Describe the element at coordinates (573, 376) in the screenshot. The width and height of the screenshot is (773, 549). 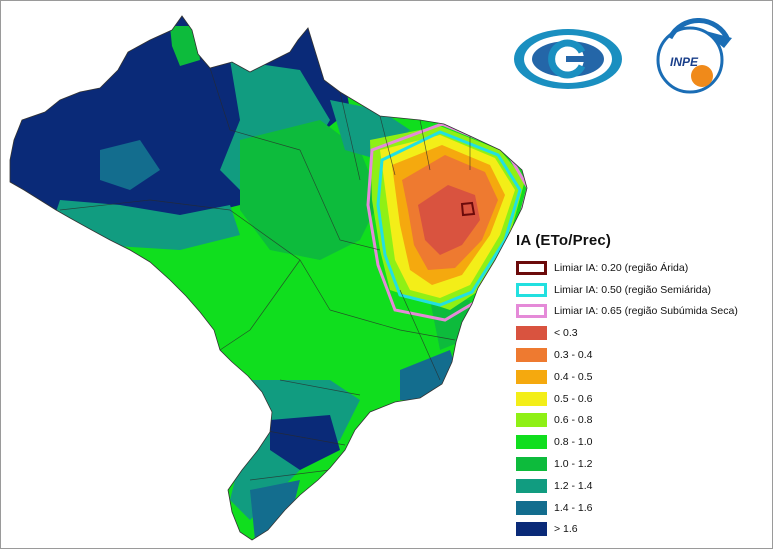
I see `legend-class-label: 0.4 - 0.5` at that location.